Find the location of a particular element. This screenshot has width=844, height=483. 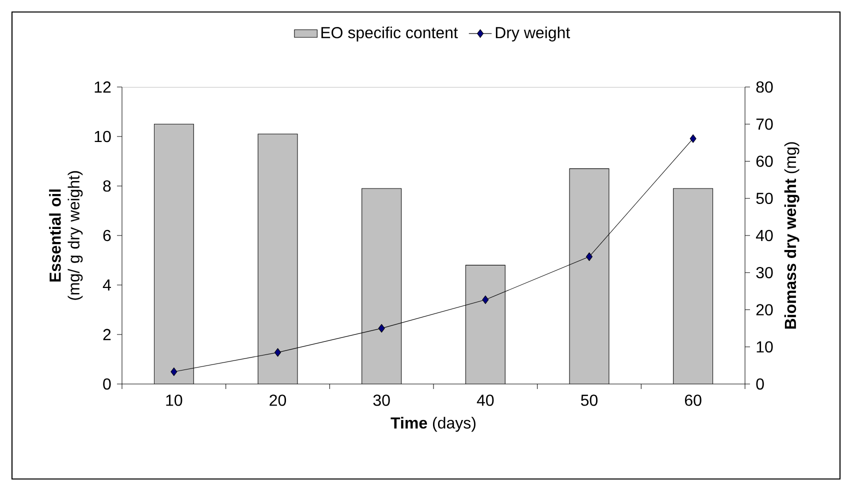

y-axis-title: Essential oil (mg/ g dry weight) is located at coordinates (66, 235).